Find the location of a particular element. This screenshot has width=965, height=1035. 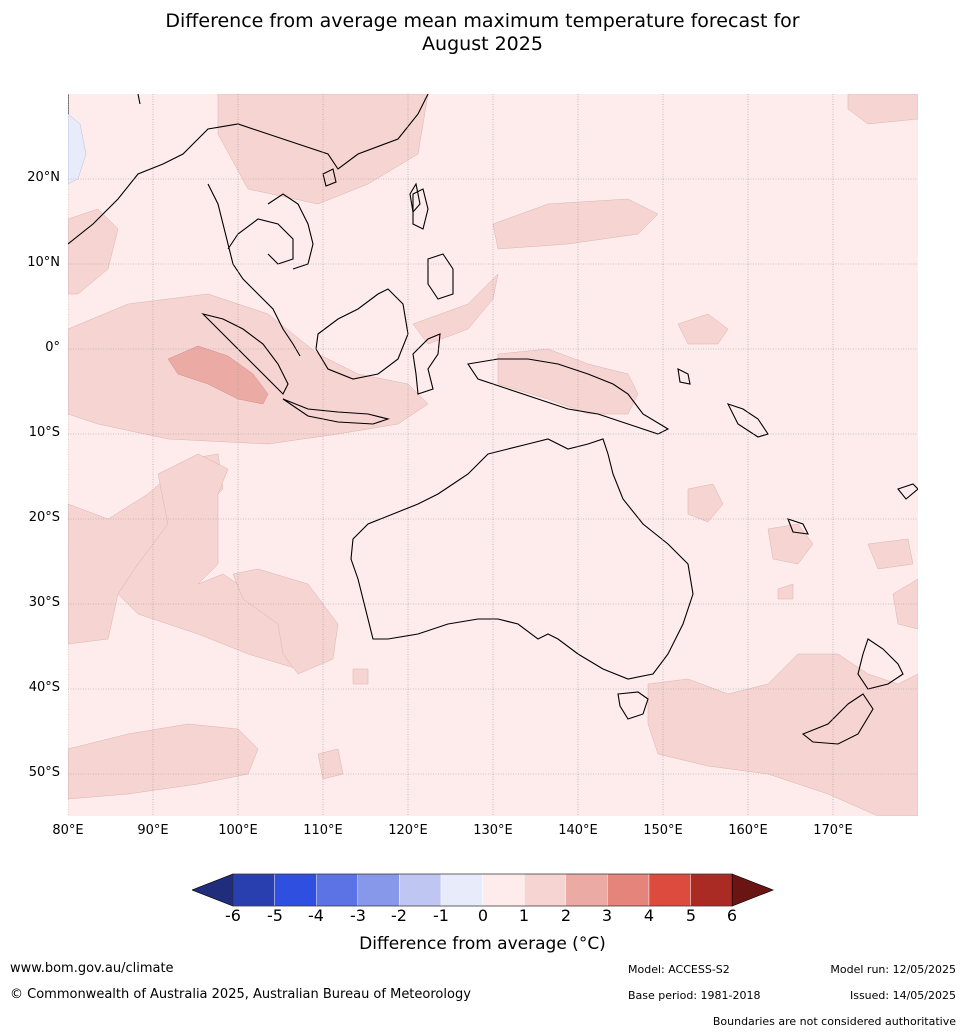

footer-base-period: Base period: 1981-2018 is located at coordinates (694, 995).